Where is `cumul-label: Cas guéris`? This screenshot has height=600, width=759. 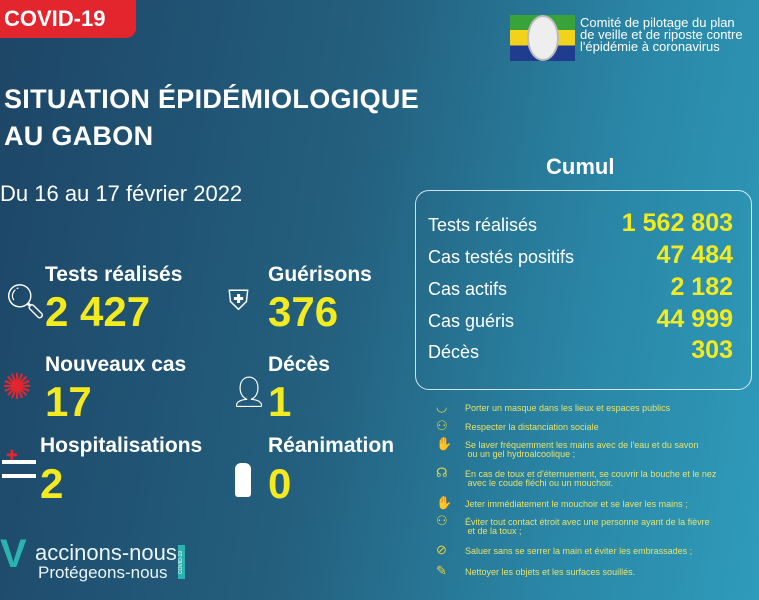 cumul-label: Cas guéris is located at coordinates (471, 321).